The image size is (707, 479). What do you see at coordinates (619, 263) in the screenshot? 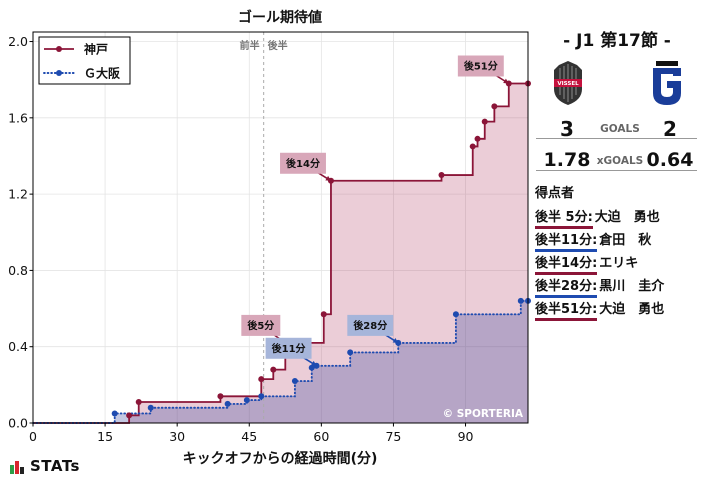
I see `goal-scorer: エリキ` at bounding box center [619, 263].